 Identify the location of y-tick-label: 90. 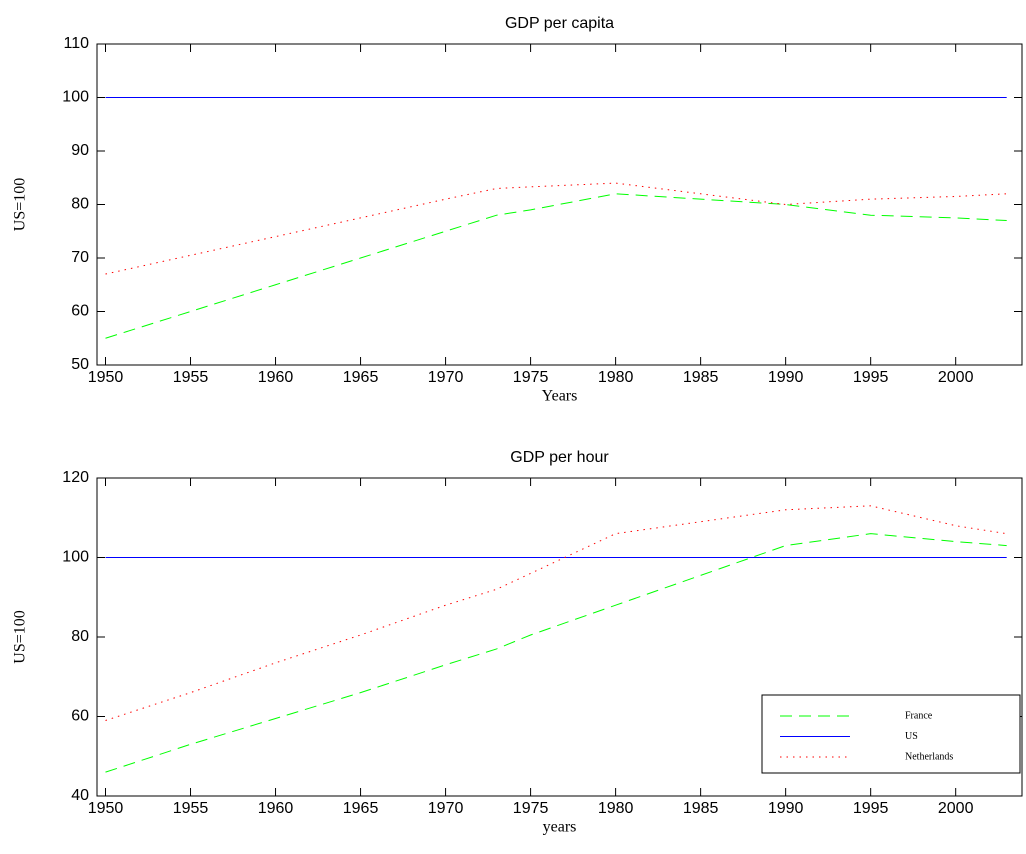
(80, 150).